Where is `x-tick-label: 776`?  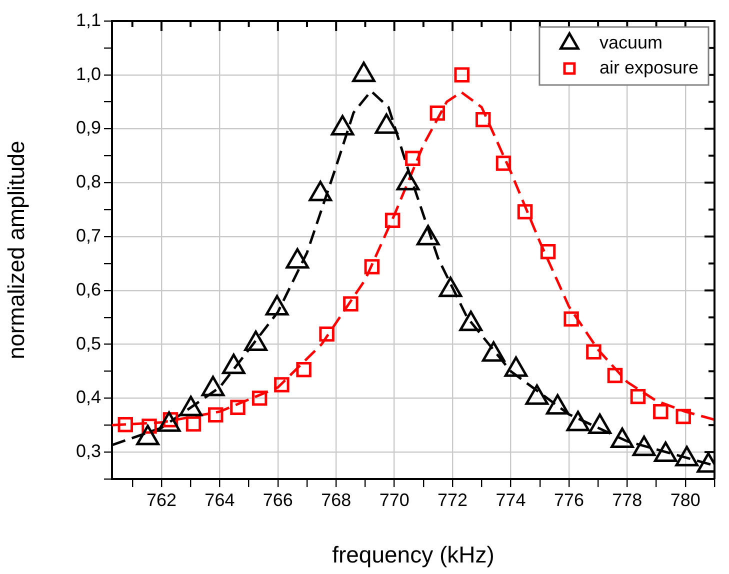
x-tick-label: 776 is located at coordinates (569, 500).